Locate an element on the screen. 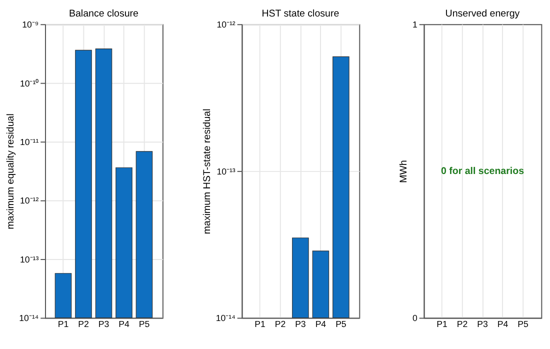  chart-title: Unserved energy is located at coordinates (482, 14).